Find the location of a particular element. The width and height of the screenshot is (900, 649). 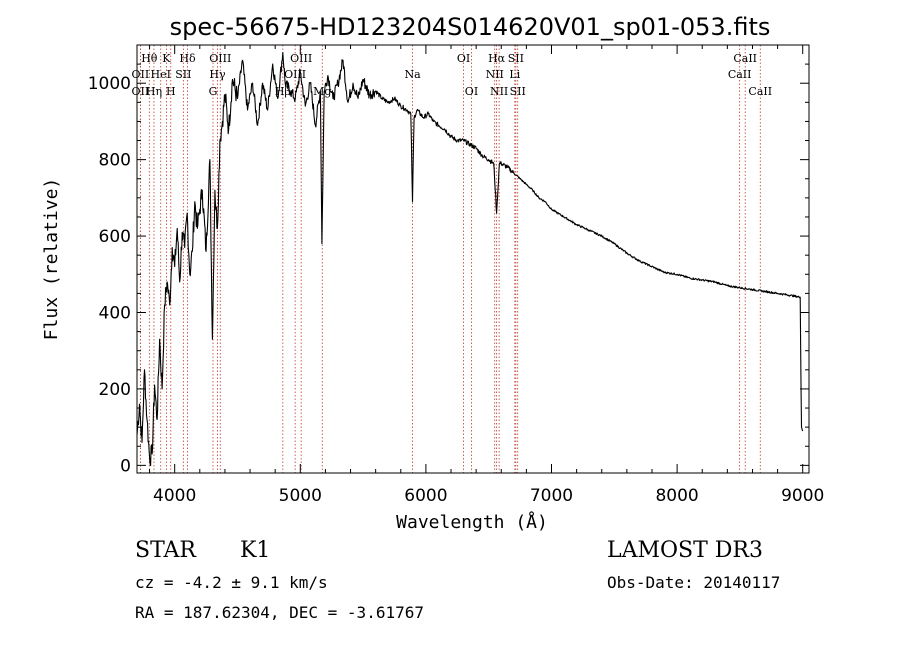

y-tick-label: 800 is located at coordinates (115, 161).